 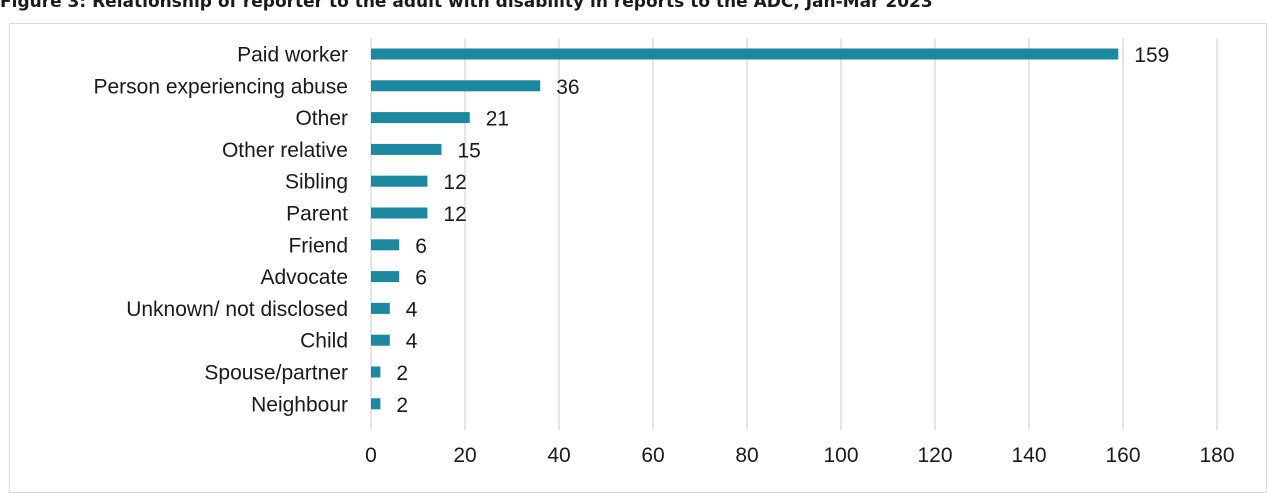 I want to click on x-tick-label: 100, so click(x=840, y=455).